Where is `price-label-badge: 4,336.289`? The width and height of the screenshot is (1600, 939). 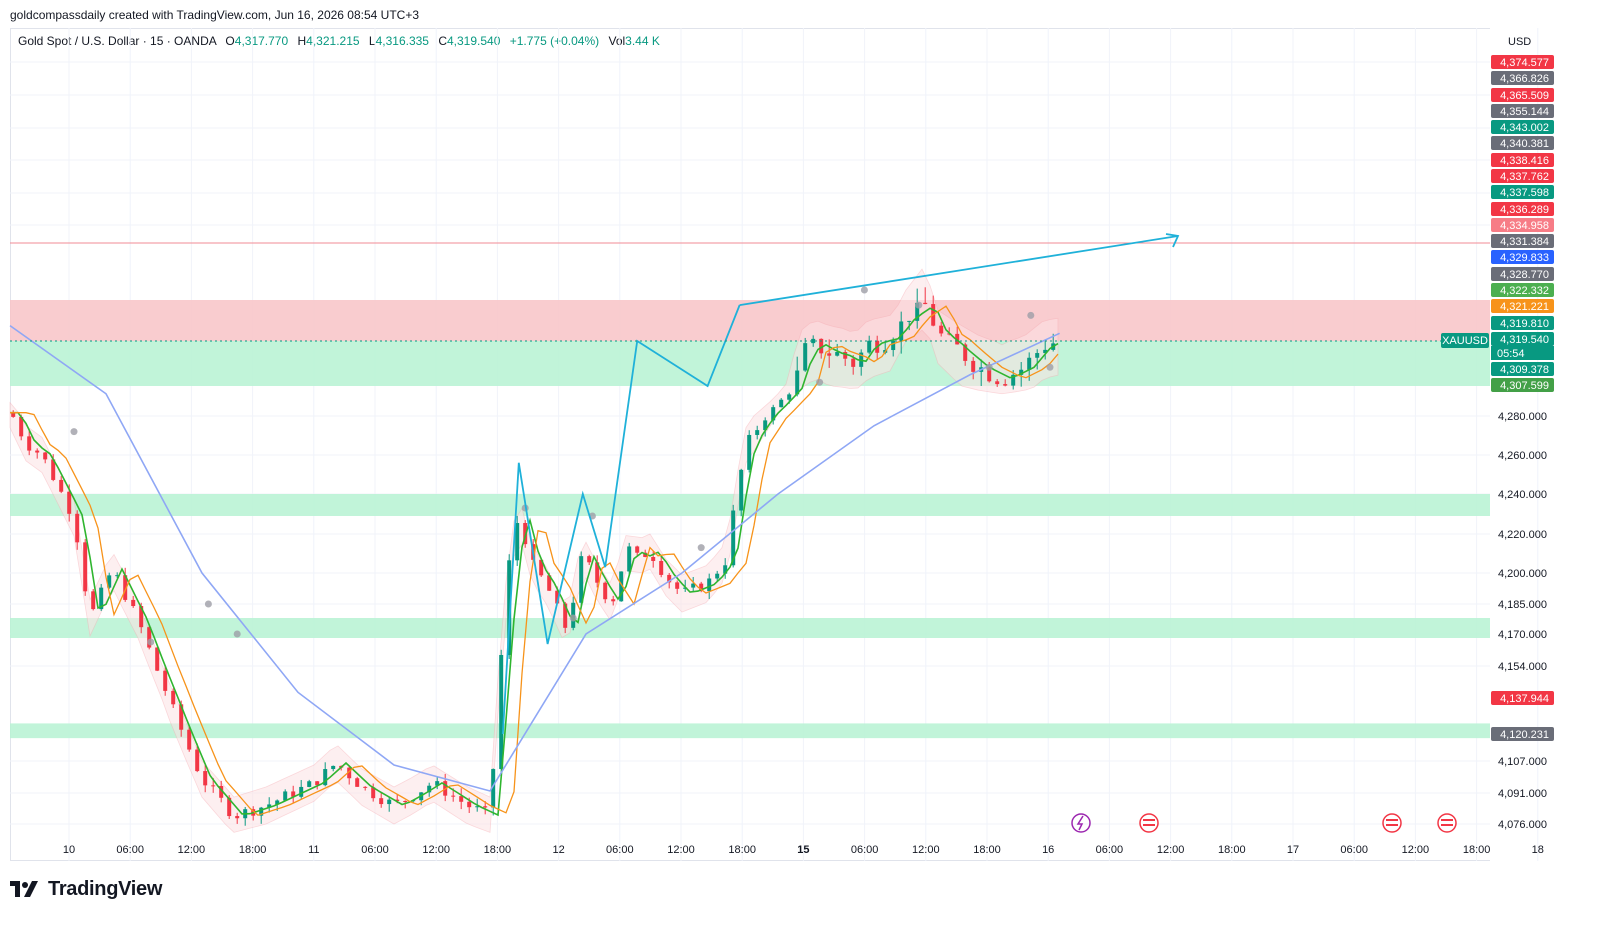 price-label-badge: 4,336.289 is located at coordinates (1522, 209).